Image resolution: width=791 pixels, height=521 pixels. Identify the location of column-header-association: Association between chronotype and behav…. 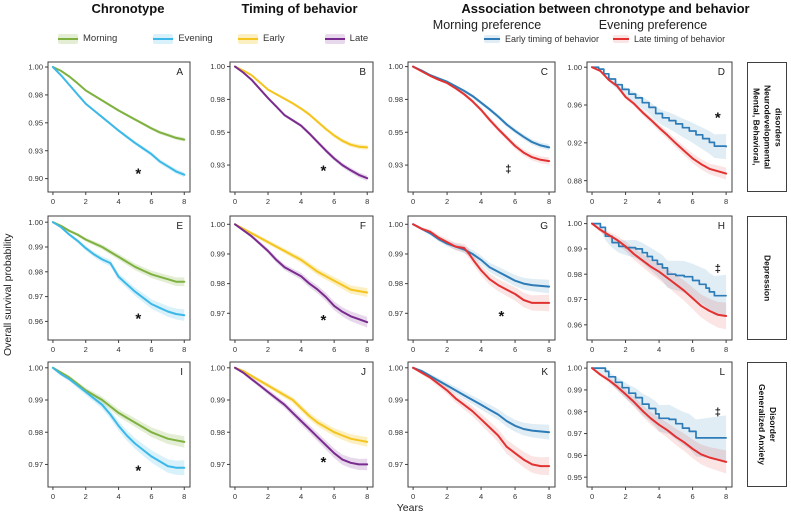
(605, 8).